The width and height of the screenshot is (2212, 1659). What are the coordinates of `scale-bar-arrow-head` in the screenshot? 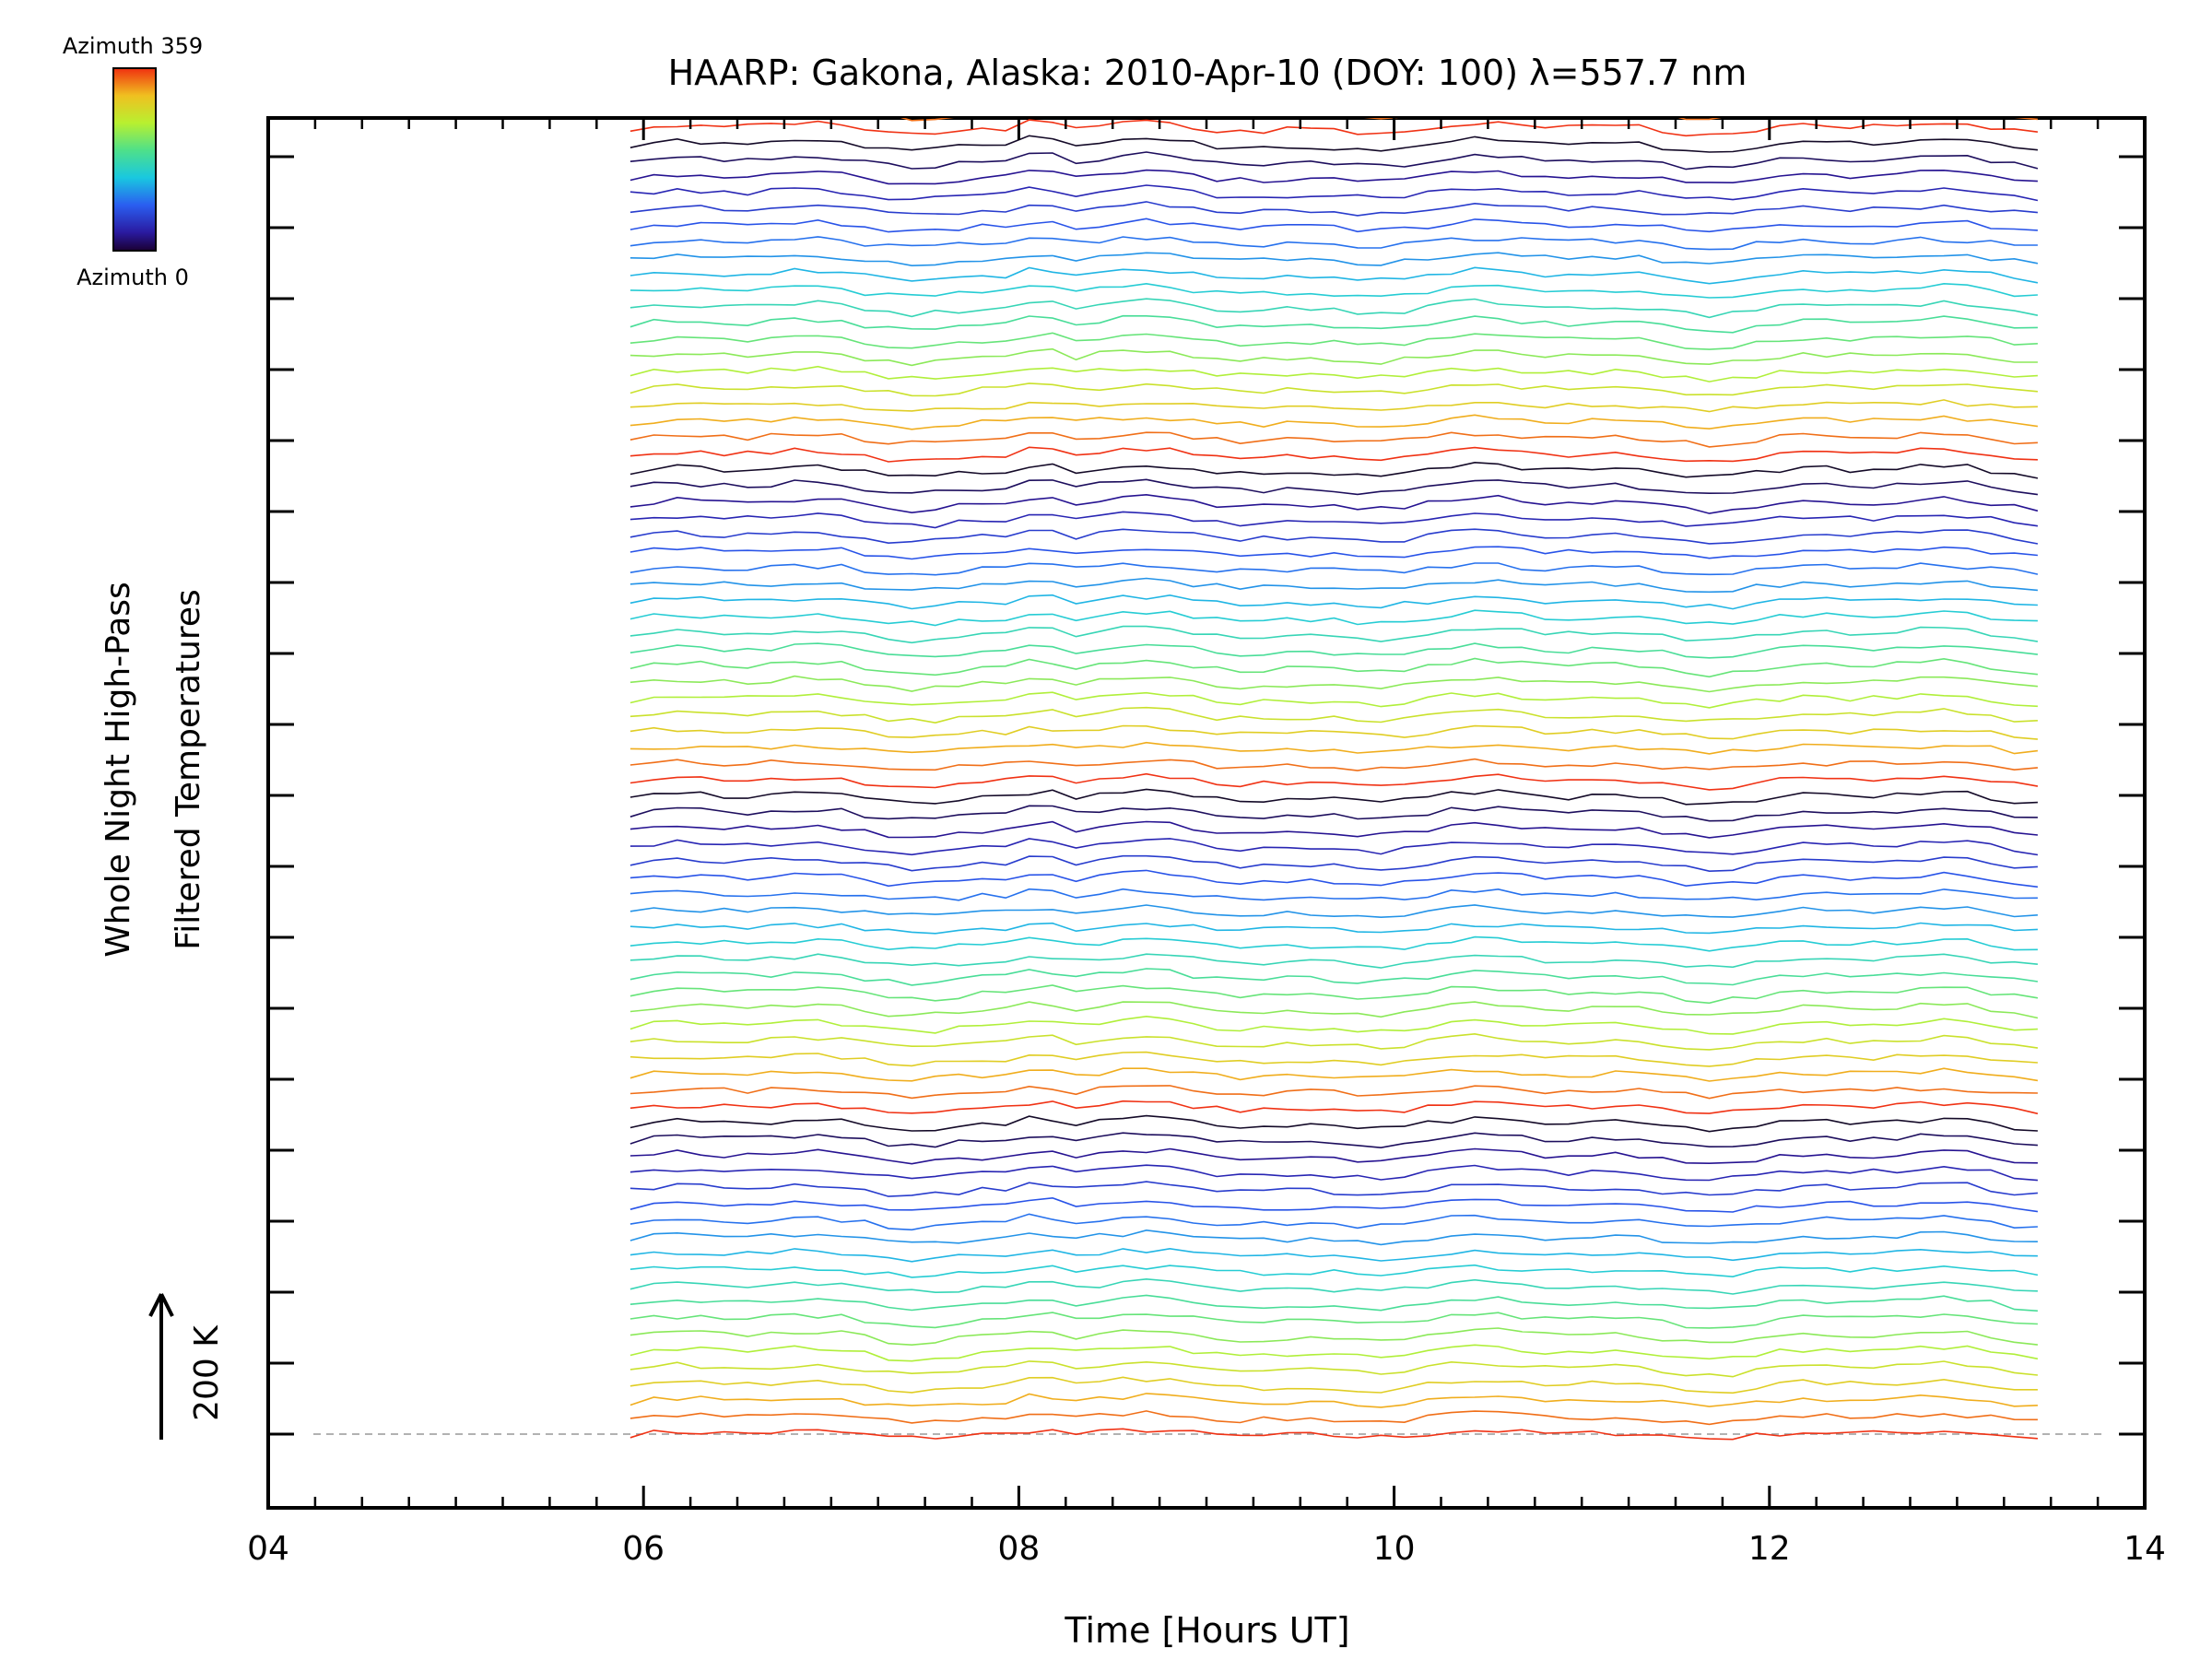 It's located at (161, 1305).